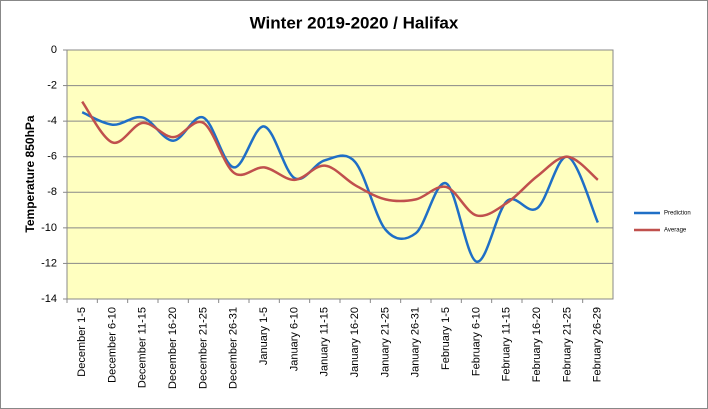  What do you see at coordinates (677, 214) in the screenshot?
I see `legend-label: Prediction` at bounding box center [677, 214].